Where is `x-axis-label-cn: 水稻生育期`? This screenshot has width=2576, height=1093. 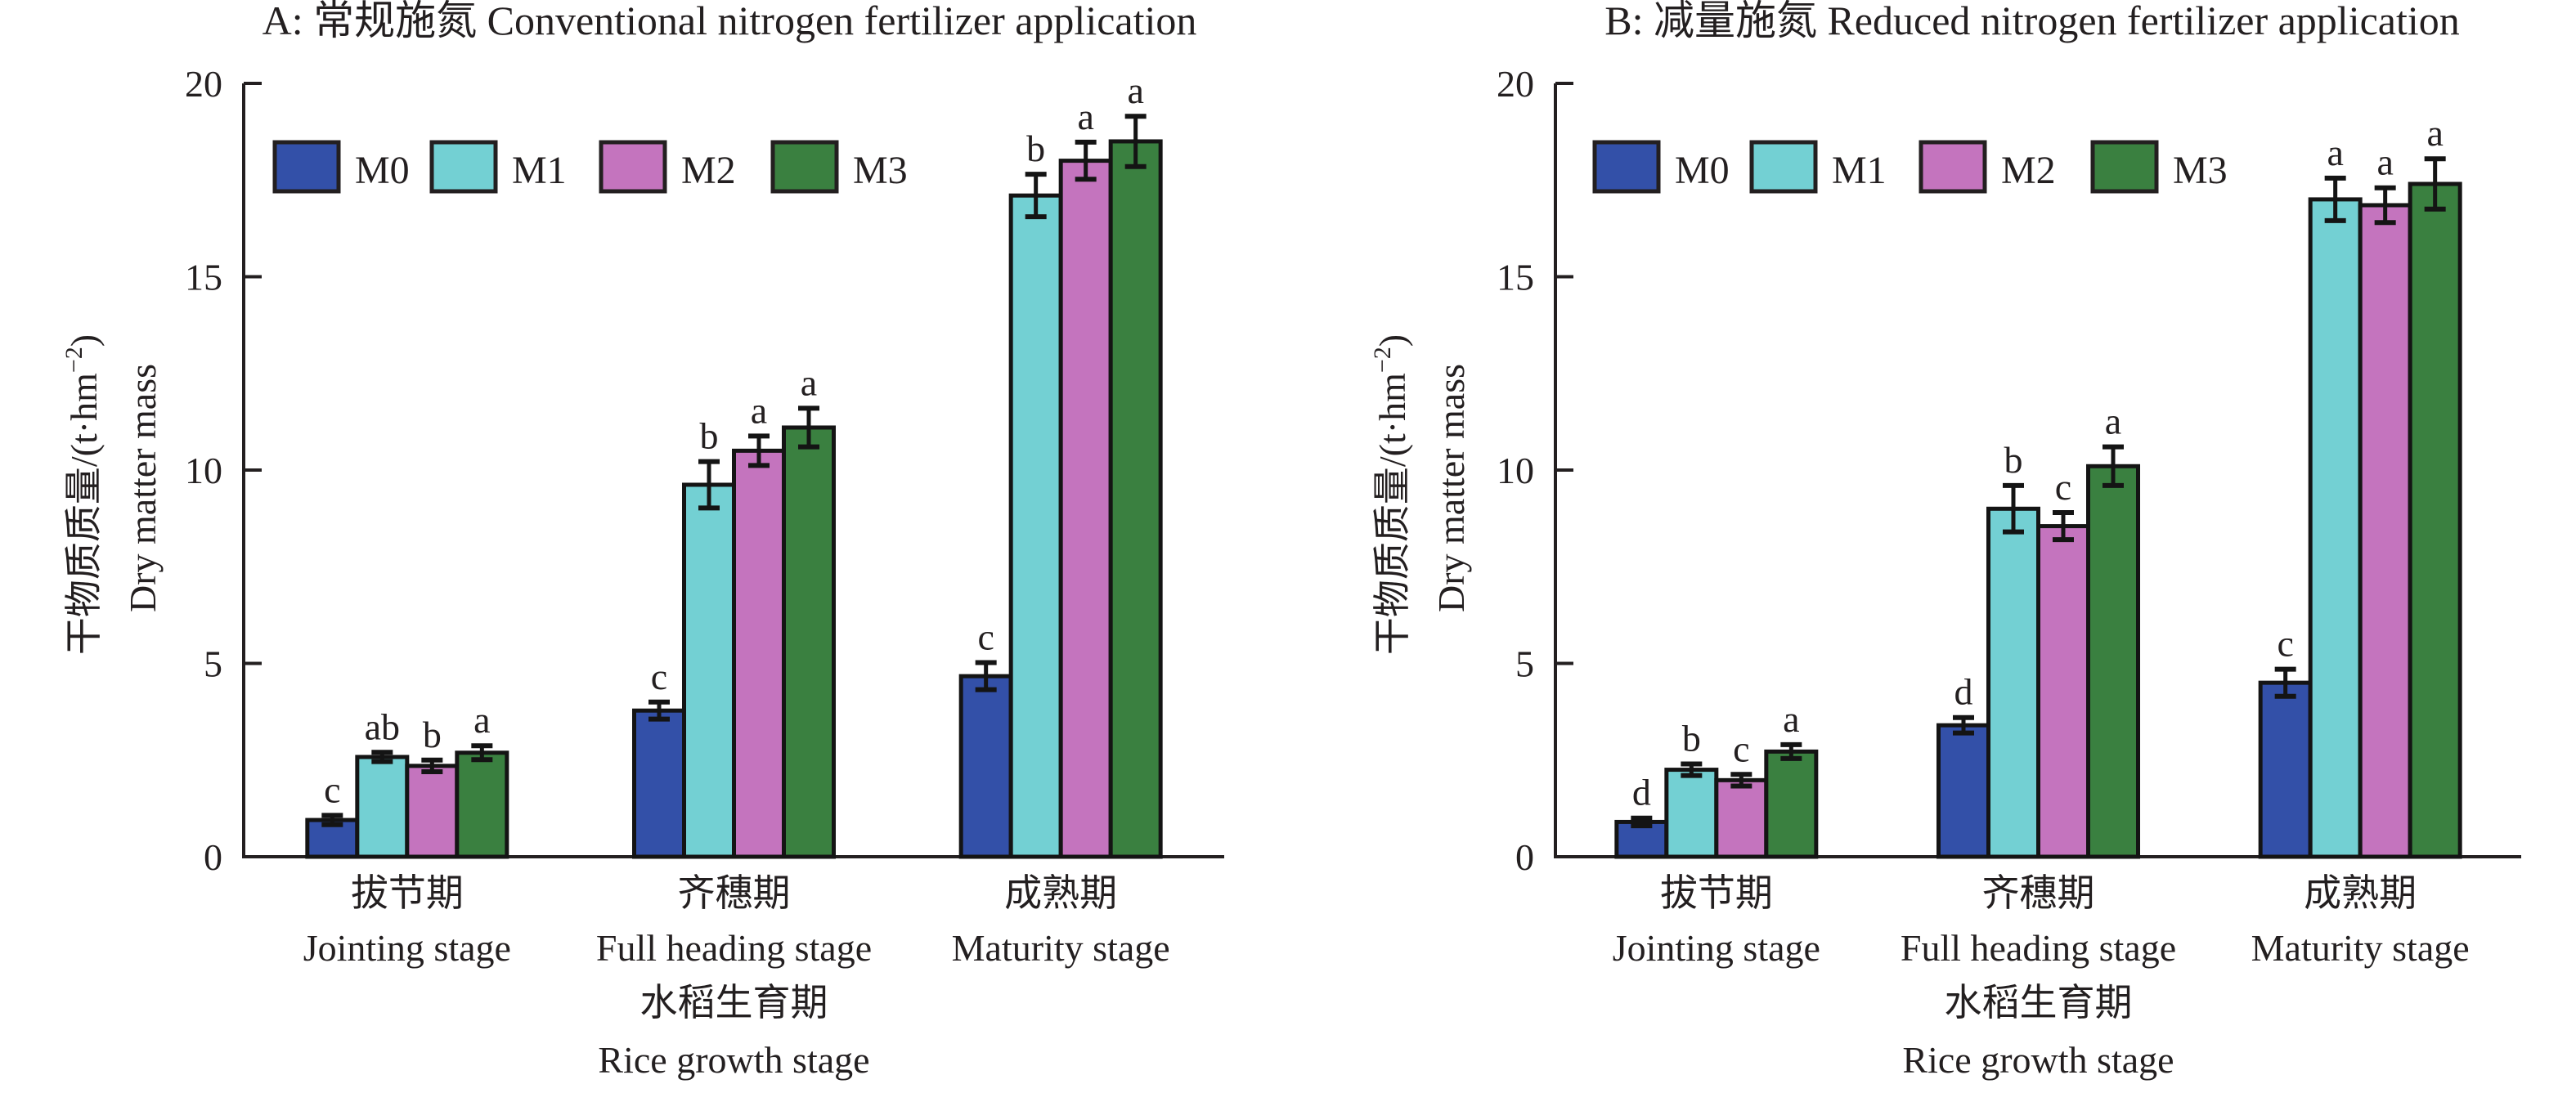
x-axis-label-cn: 水稻生育期 is located at coordinates (734, 1003).